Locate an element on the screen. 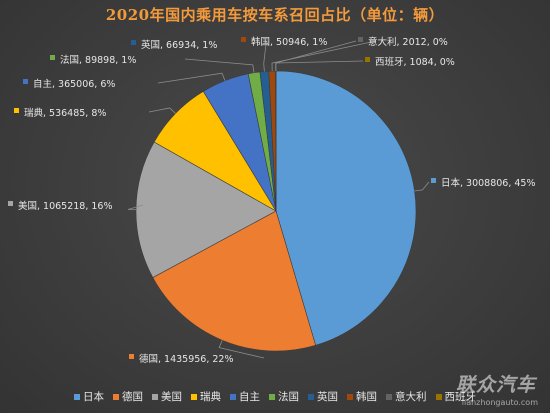 This screenshot has width=550, height=413. legend-item-2: 德国 is located at coordinates (128, 396).